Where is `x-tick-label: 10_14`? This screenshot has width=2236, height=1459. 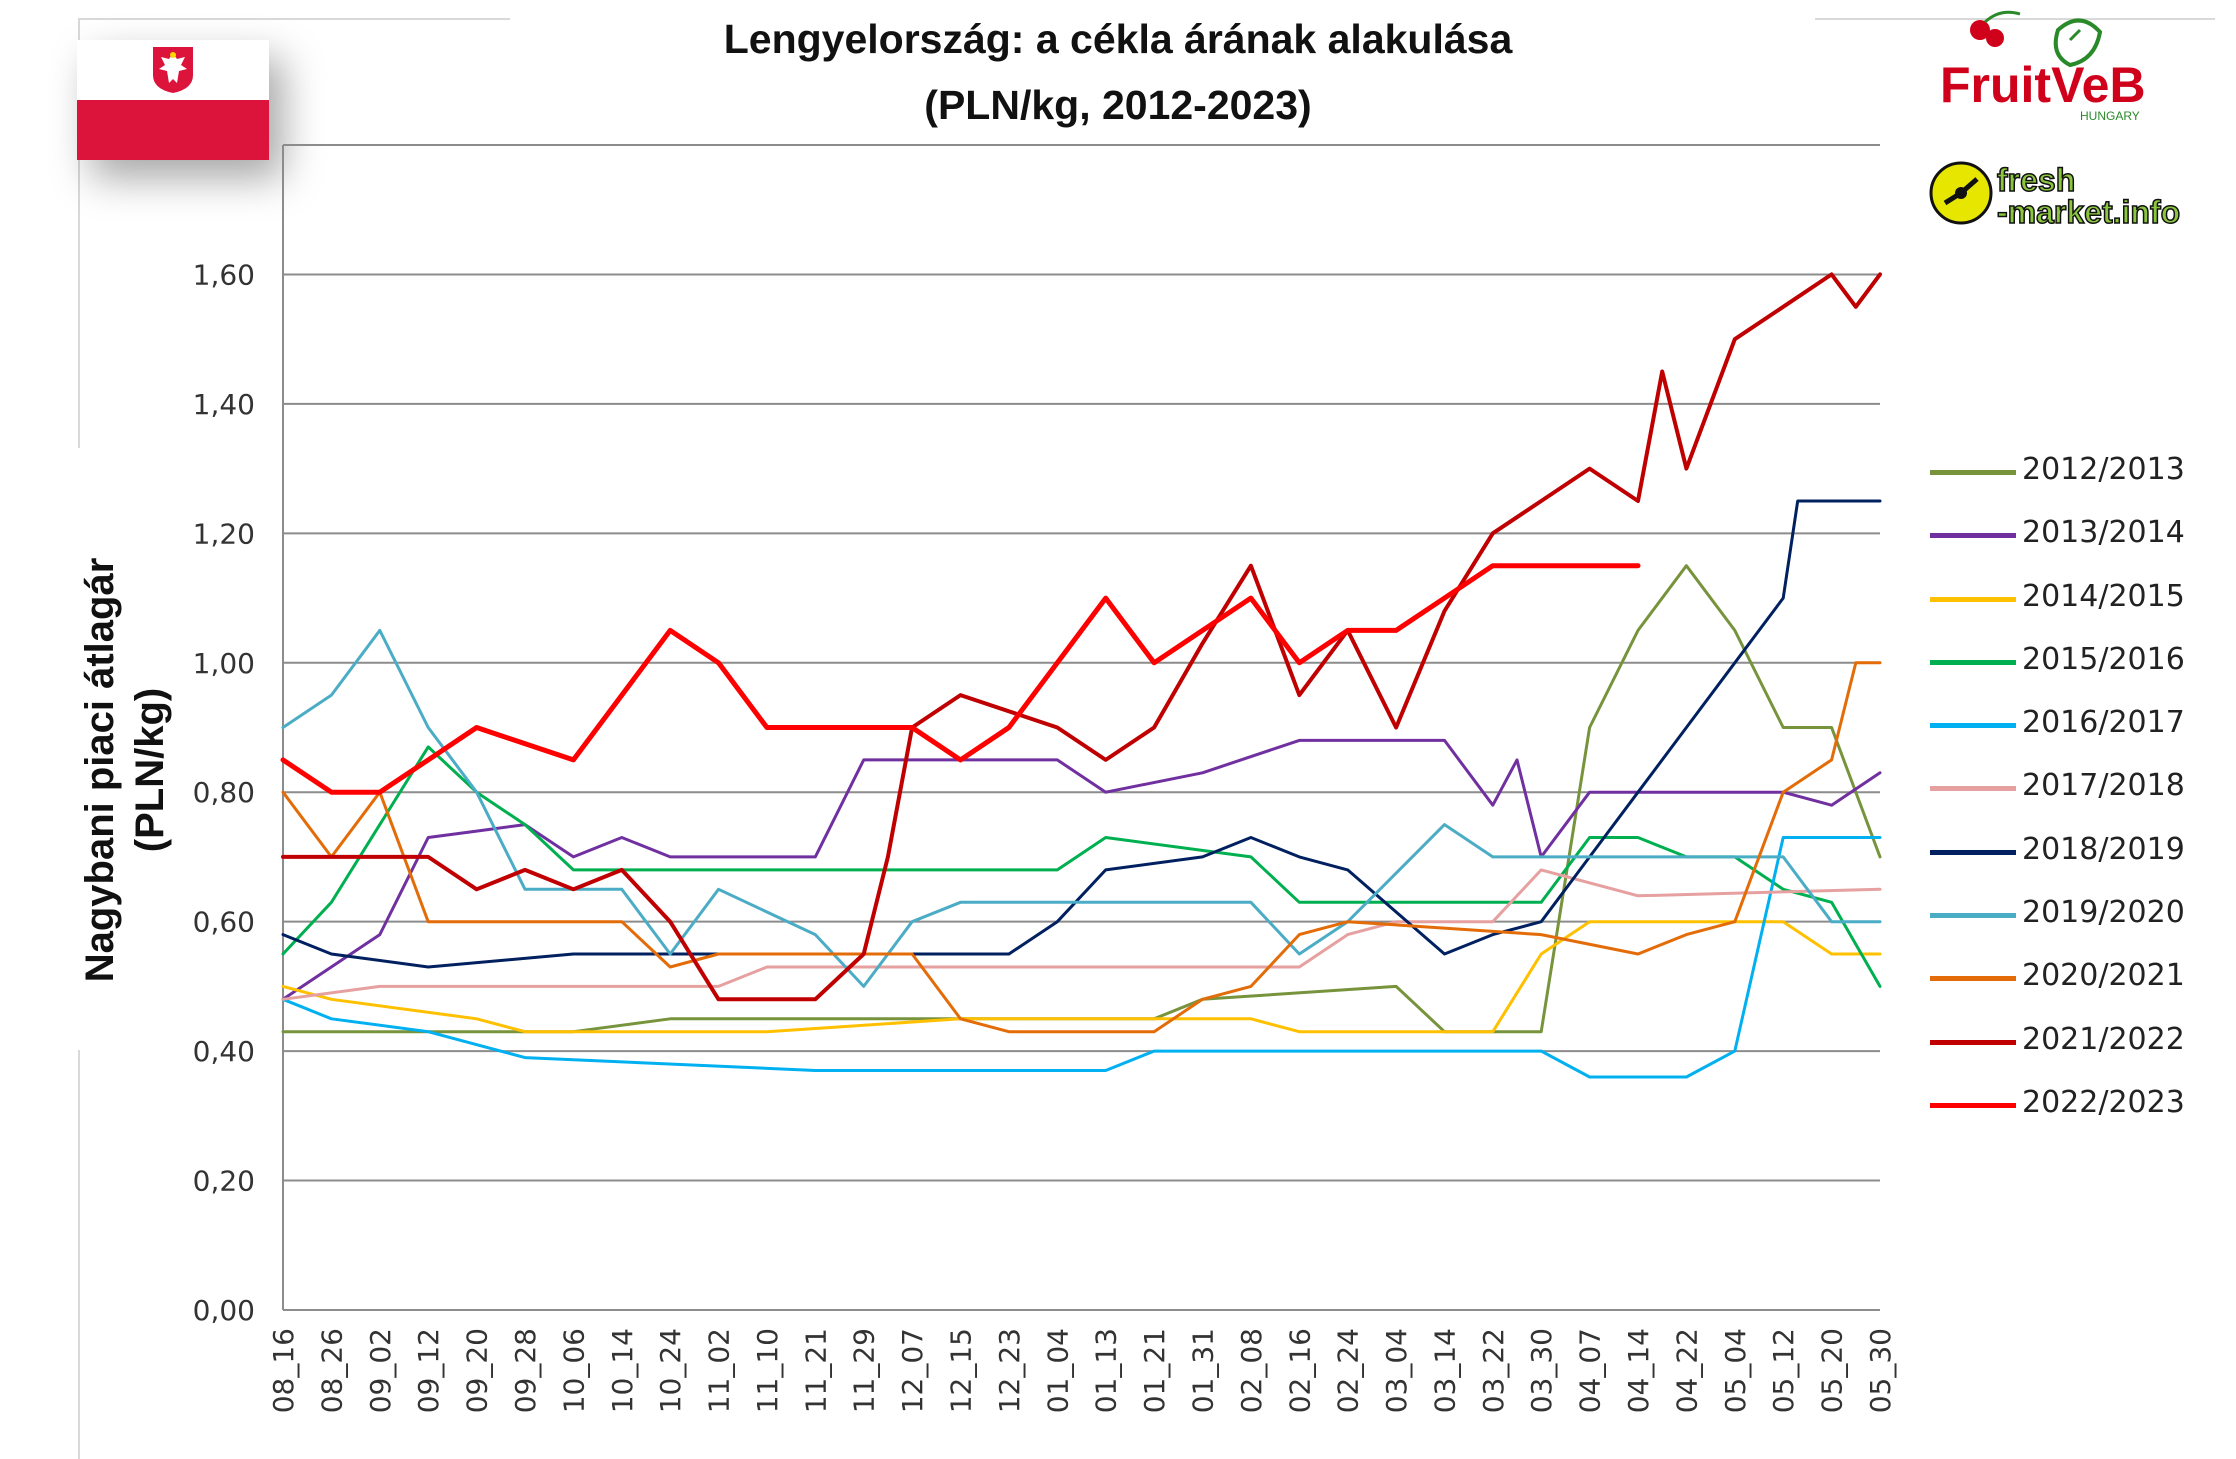 x-tick-label: 10_14 is located at coordinates (622, 1370).